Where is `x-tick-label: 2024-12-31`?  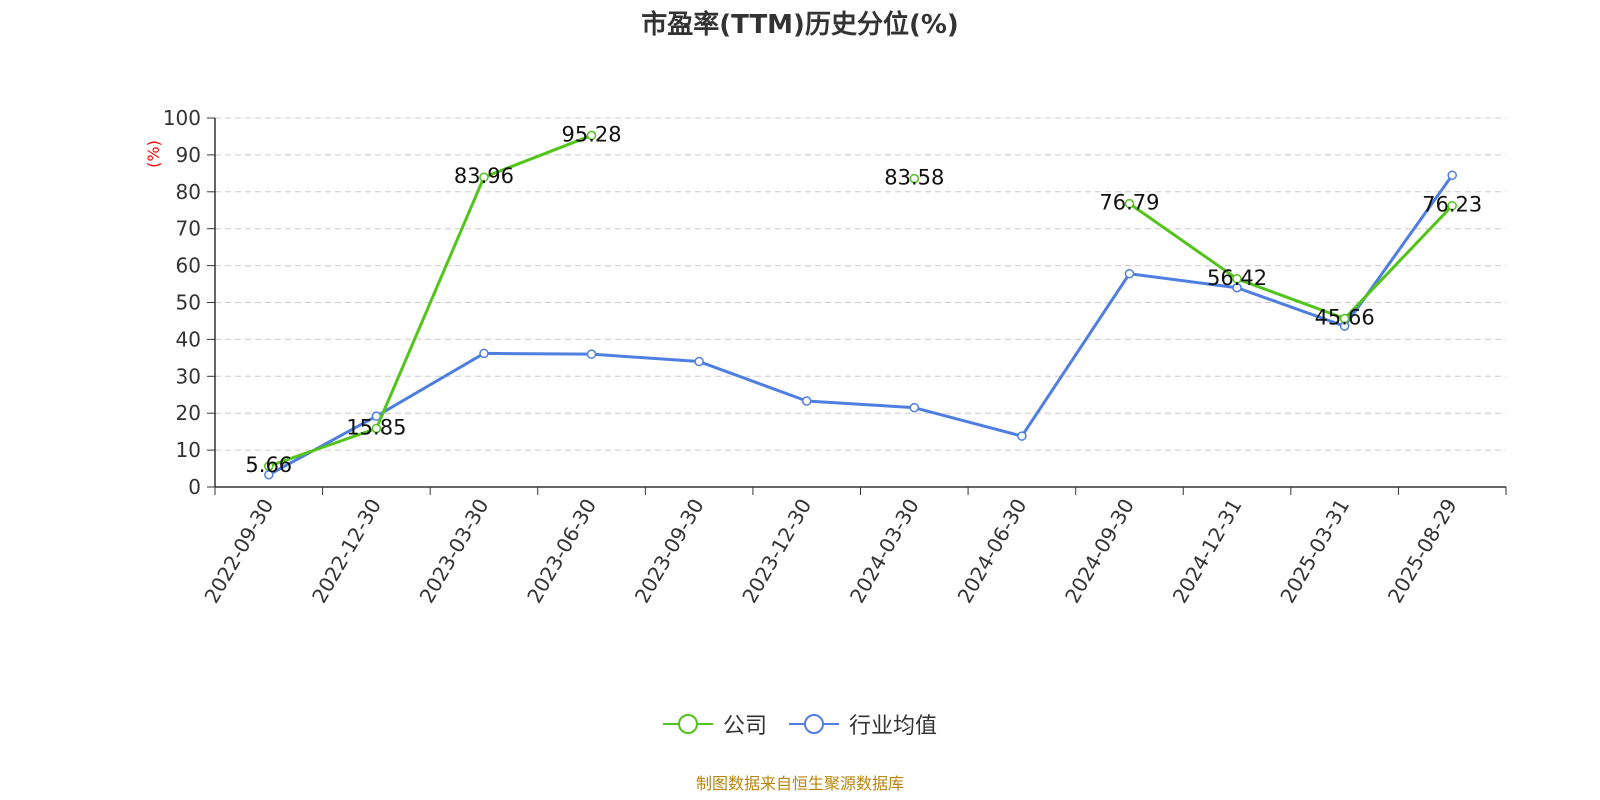
x-tick-label: 2024-12-31 is located at coordinates (1207, 551).